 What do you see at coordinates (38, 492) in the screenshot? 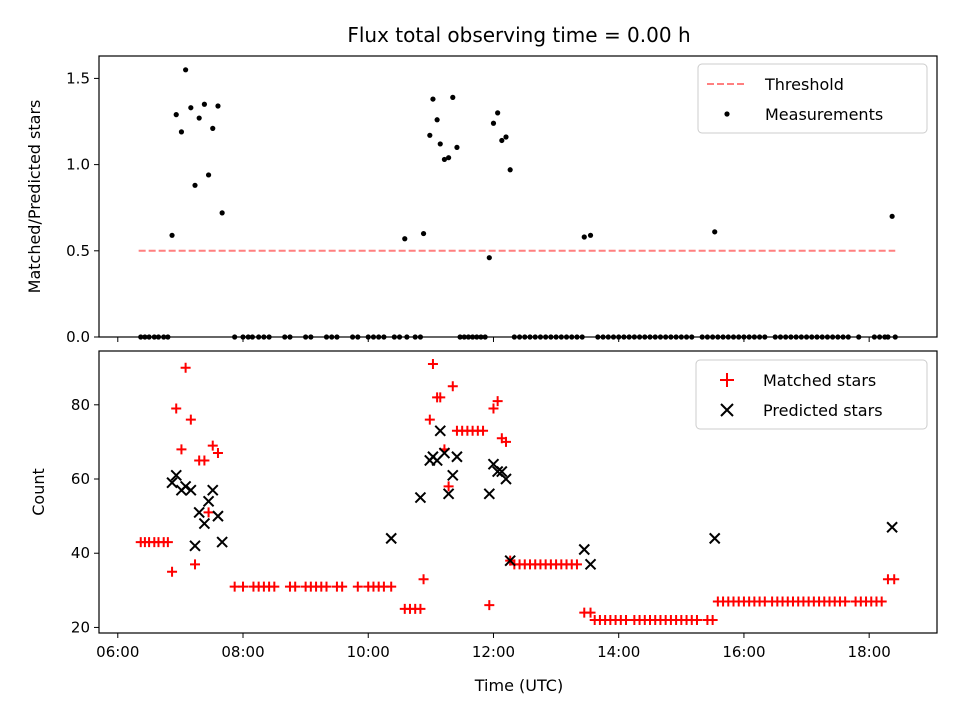
I see `bottom-y-axis-label: Count` at bounding box center [38, 492].